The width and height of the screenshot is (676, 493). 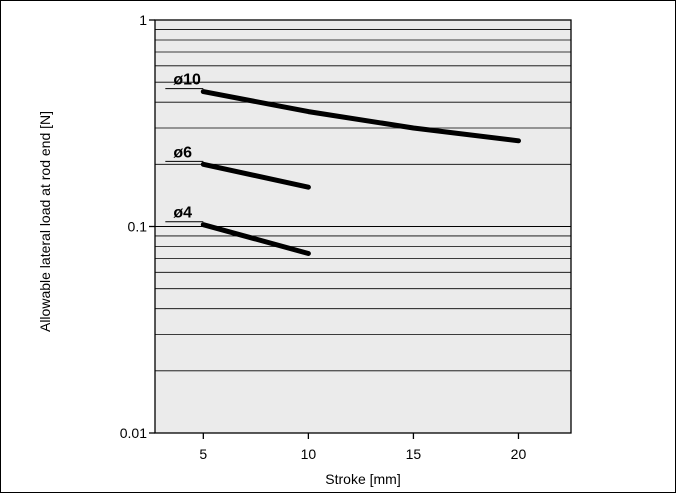 I want to click on x-tick-label: 10, so click(x=309, y=454).